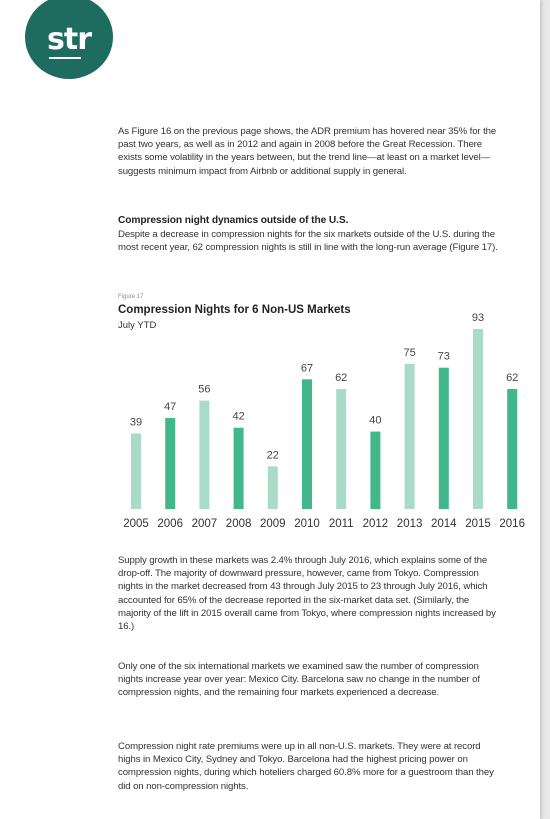  I want to click on bar-2011, so click(341, 449).